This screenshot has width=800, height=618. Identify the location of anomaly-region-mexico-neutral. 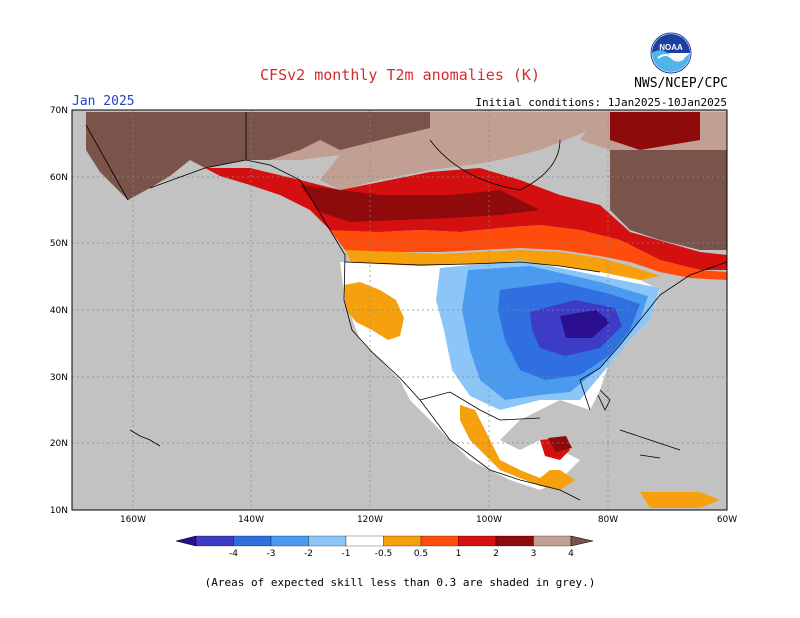
(490, 435).